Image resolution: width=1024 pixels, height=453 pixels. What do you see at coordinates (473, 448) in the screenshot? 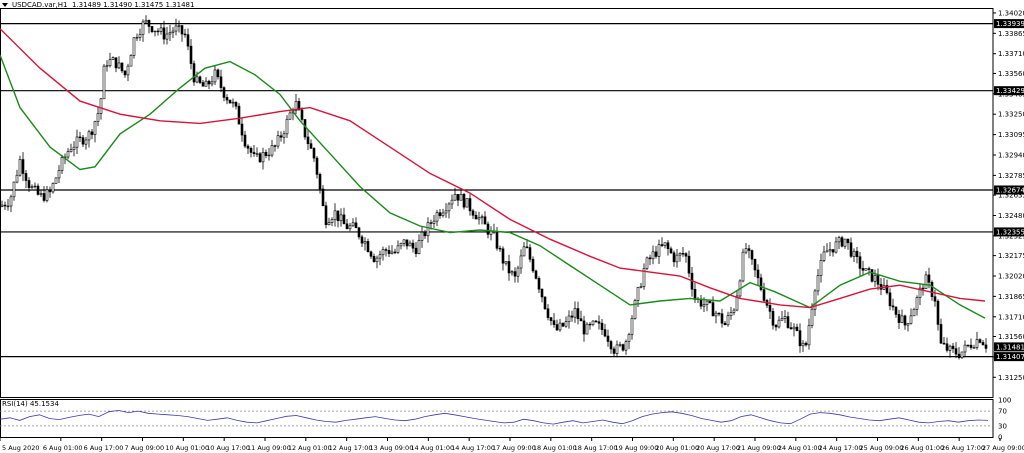
I see `x-tick-label: 14 Aug 17:00` at bounding box center [473, 448].